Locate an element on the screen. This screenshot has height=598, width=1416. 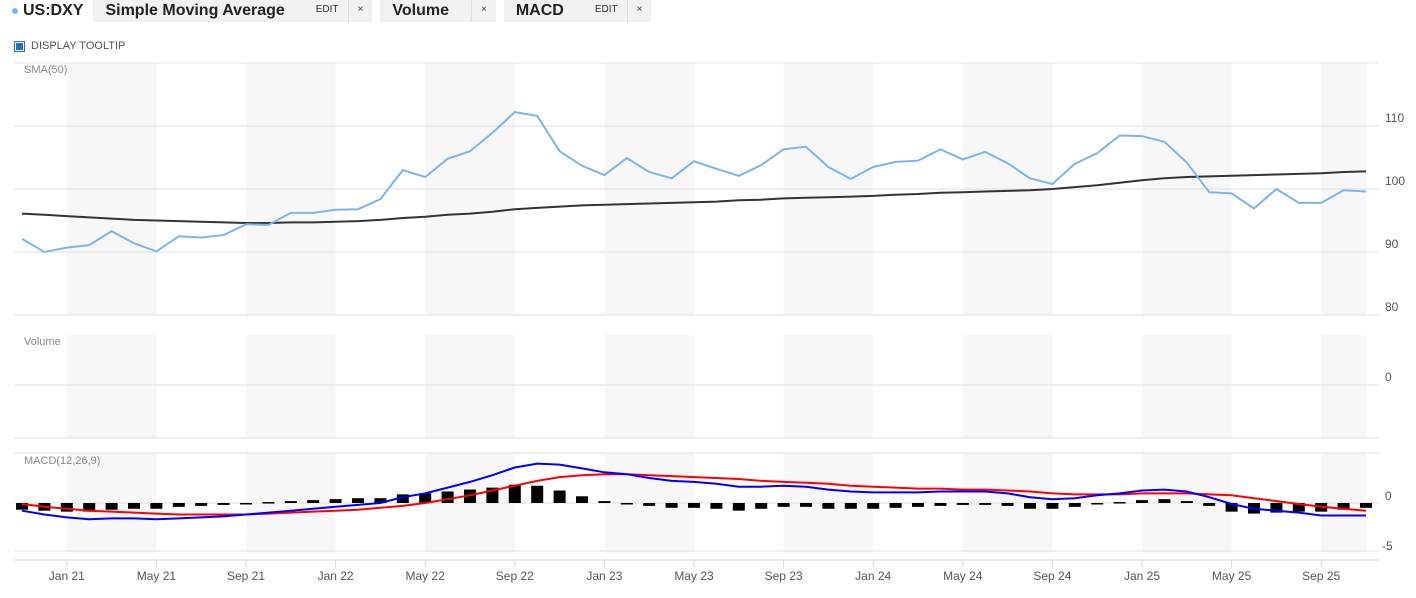
close-macd-icon: × is located at coordinates (639, 11).